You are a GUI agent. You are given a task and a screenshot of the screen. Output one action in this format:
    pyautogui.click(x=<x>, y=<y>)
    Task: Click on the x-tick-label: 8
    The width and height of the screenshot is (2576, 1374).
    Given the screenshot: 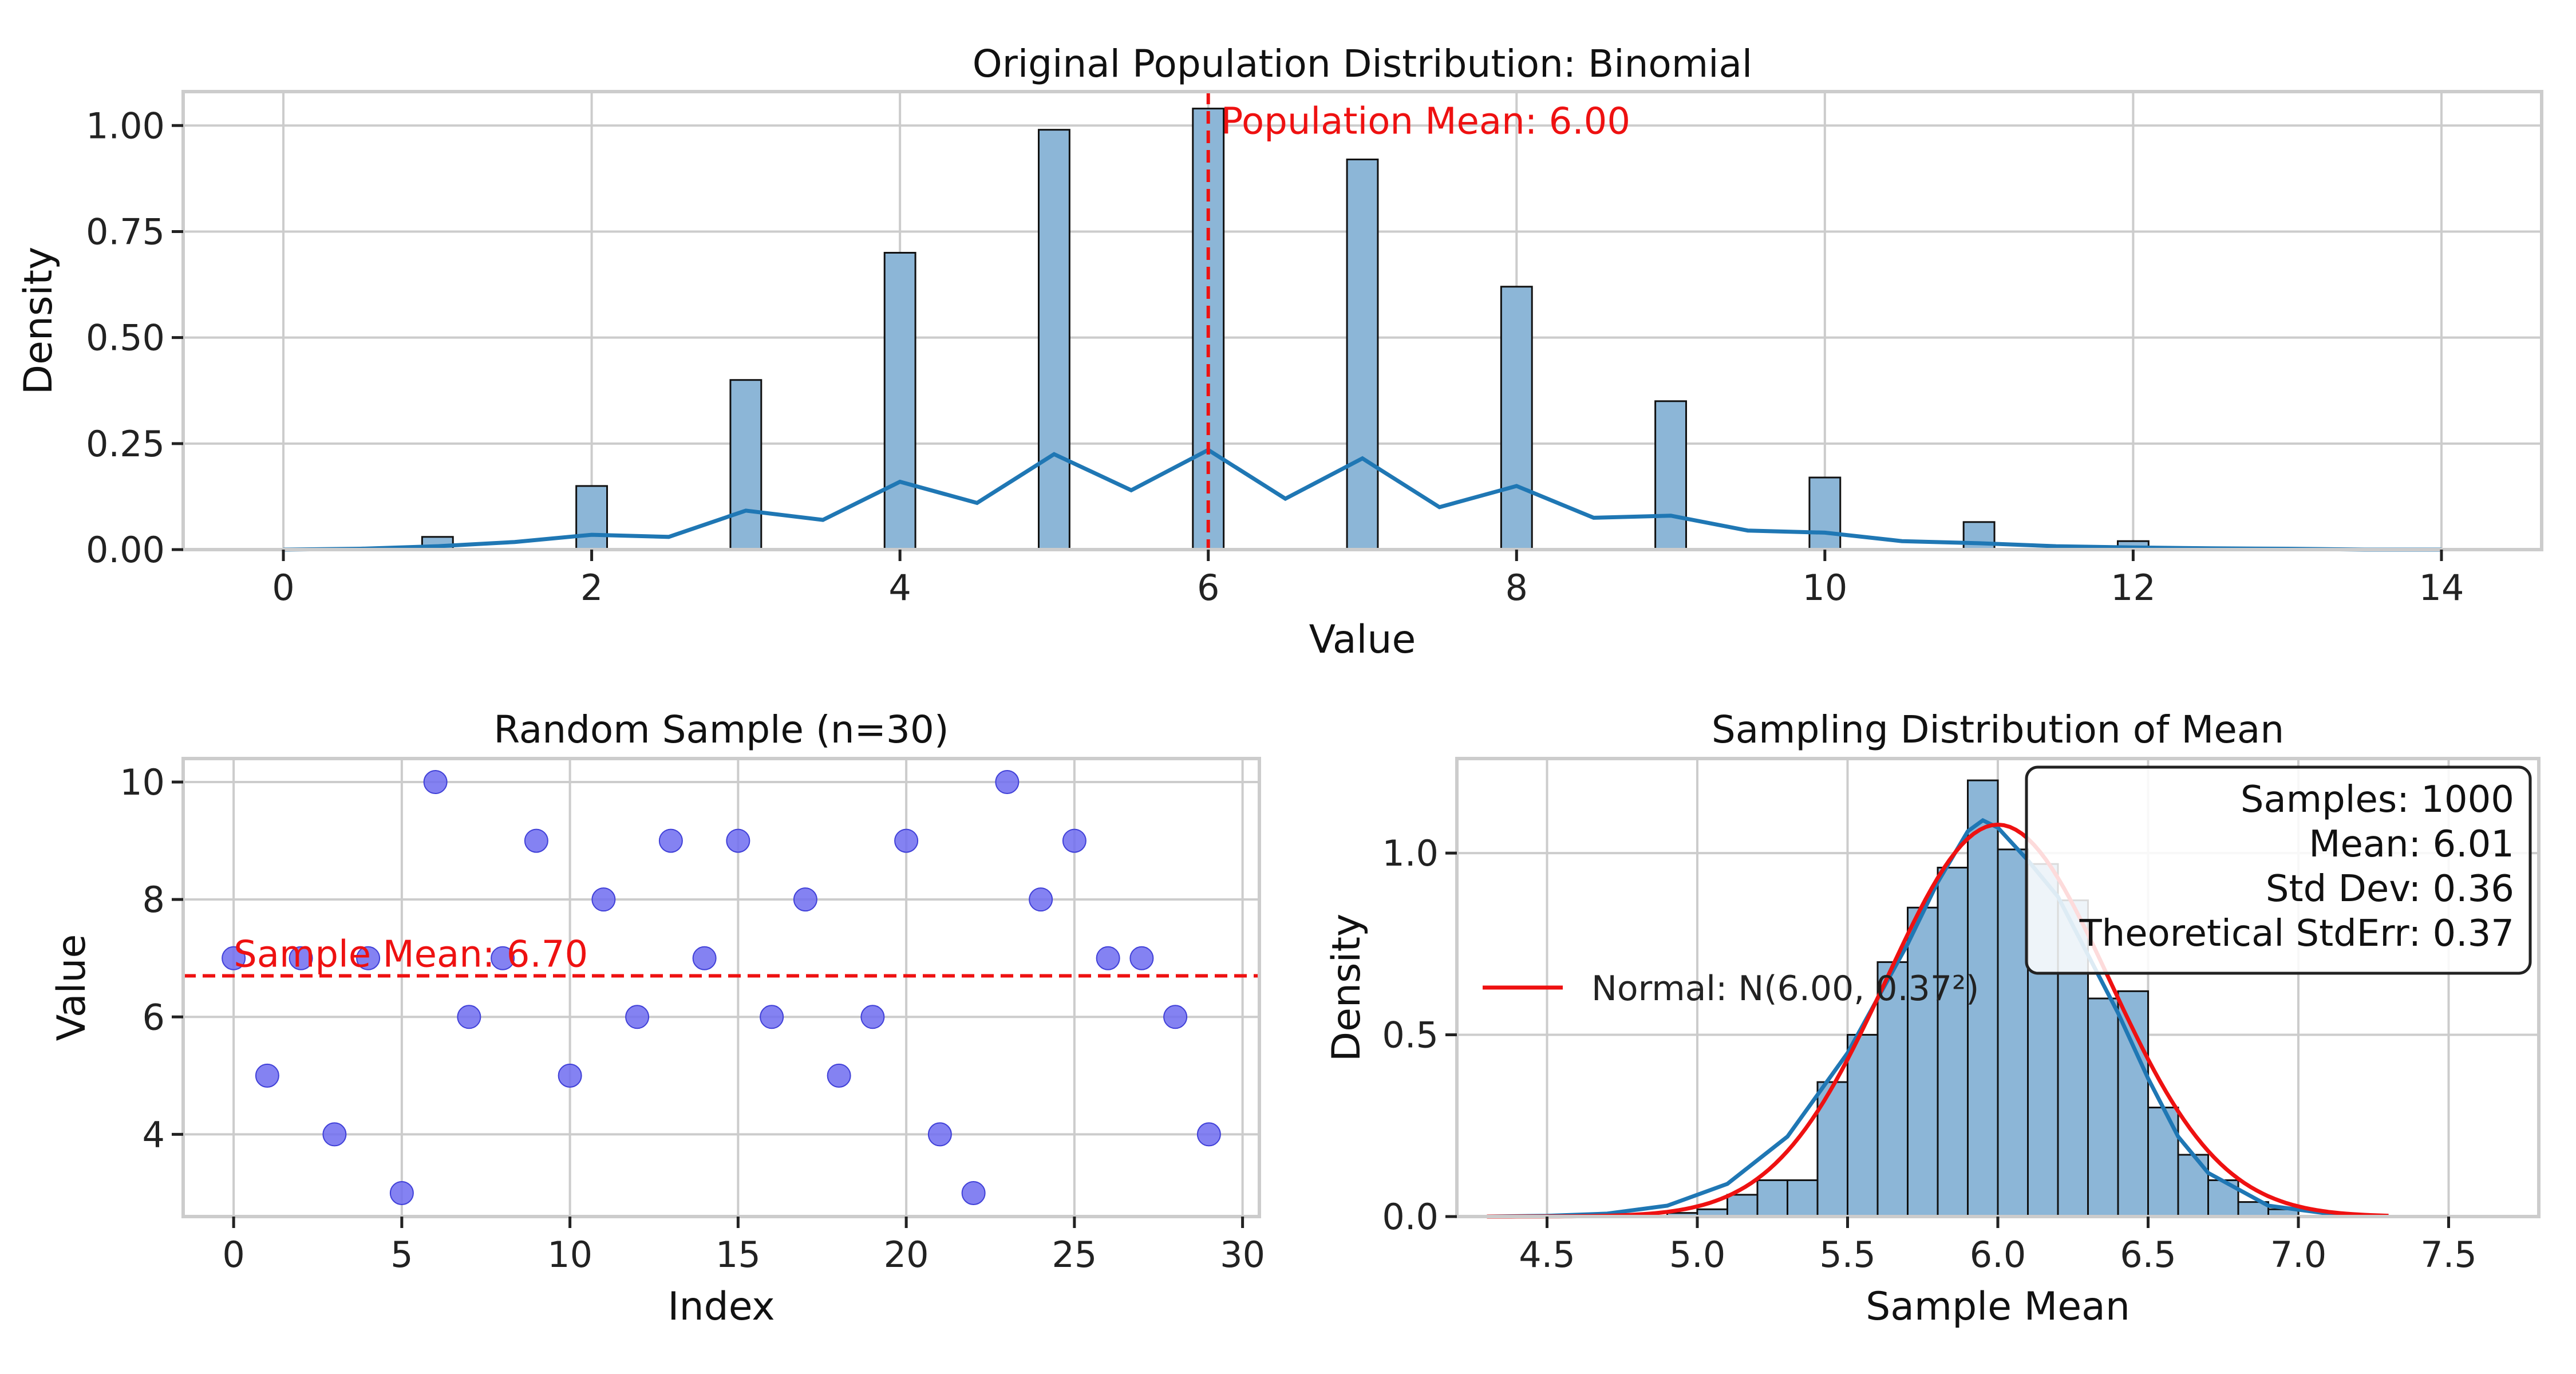 What is the action you would take?
    pyautogui.click(x=1517, y=588)
    